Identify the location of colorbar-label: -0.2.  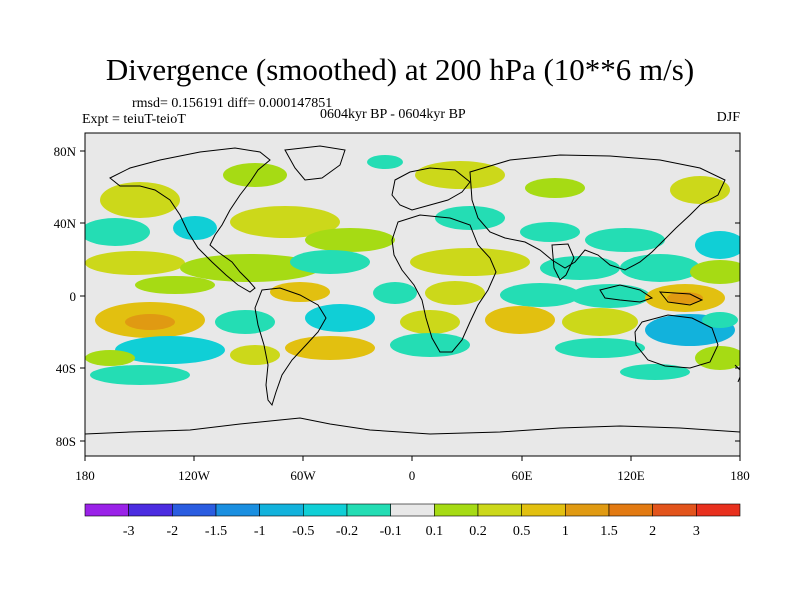
(347, 531).